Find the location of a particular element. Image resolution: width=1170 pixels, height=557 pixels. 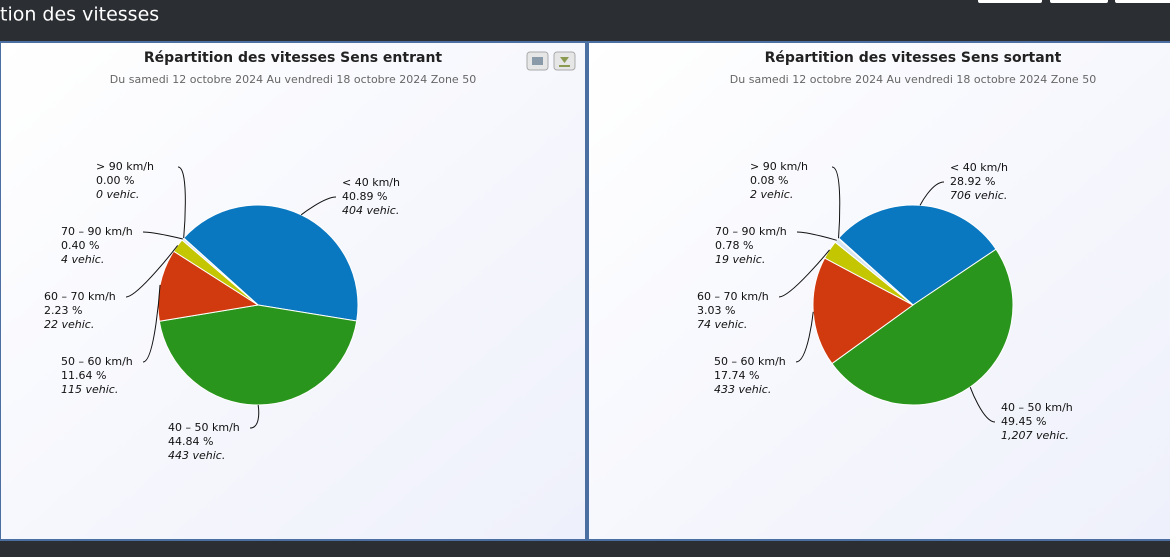

print-icon is located at coordinates (537, 61).